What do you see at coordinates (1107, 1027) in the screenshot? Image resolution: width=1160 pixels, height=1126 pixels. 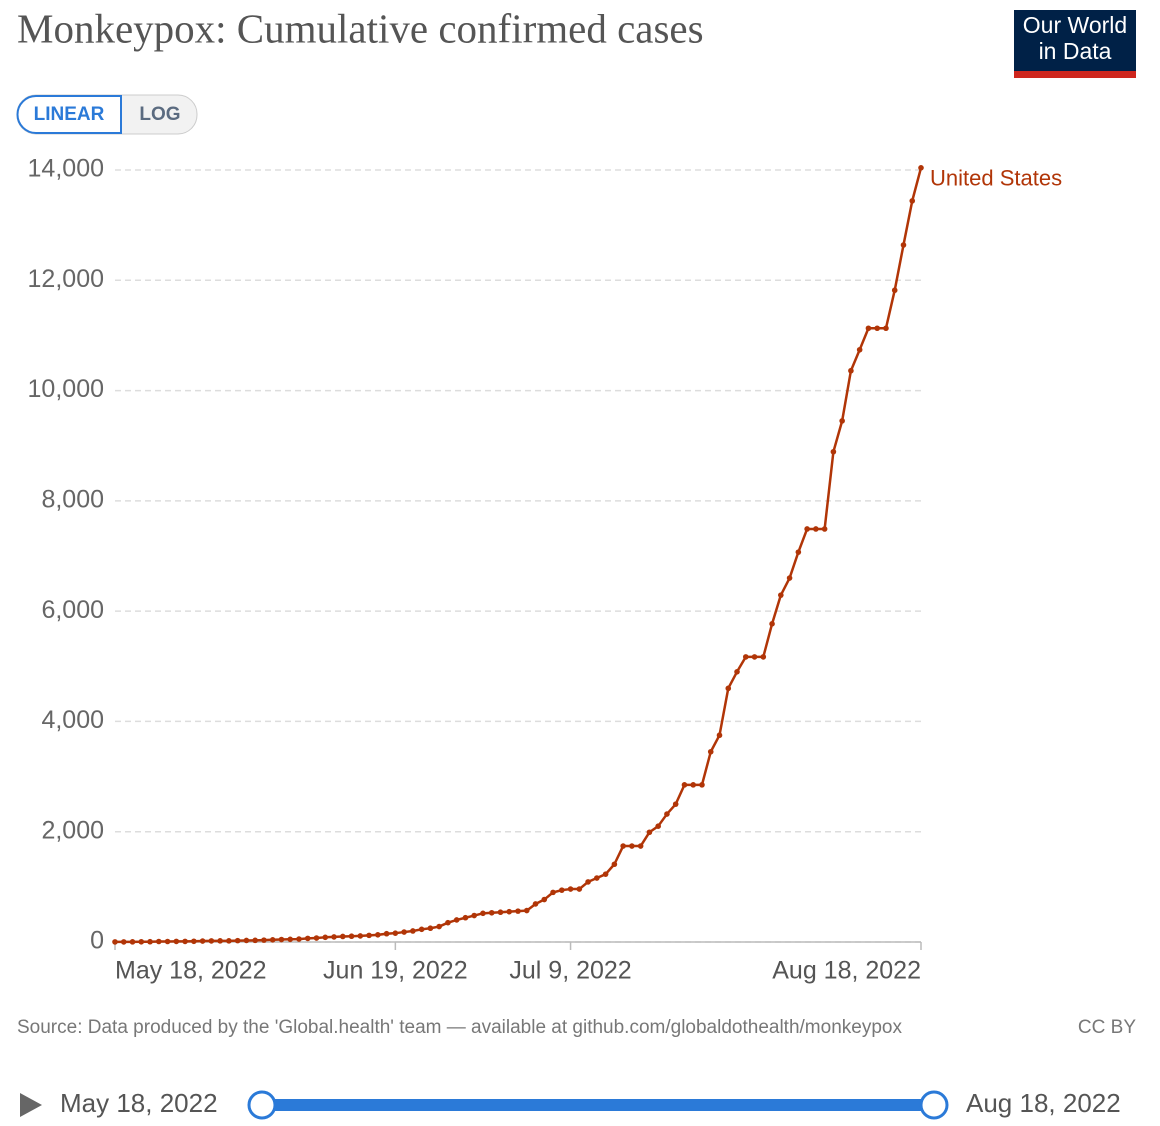 I see `license: CC BY` at bounding box center [1107, 1027].